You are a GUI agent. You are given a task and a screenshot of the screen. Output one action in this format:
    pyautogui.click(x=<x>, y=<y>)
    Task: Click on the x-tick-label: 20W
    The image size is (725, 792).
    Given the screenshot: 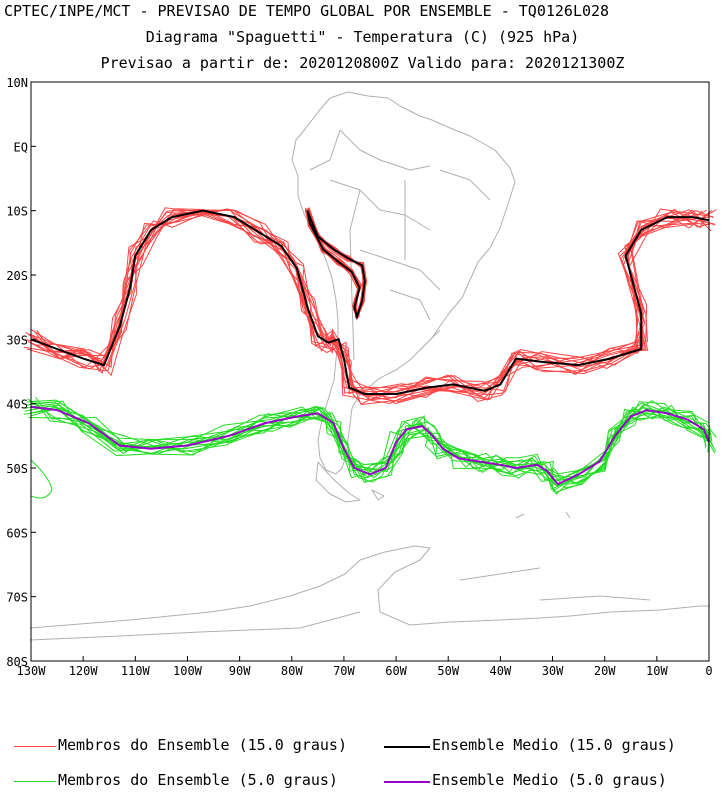 What is the action you would take?
    pyautogui.click(x=605, y=671)
    